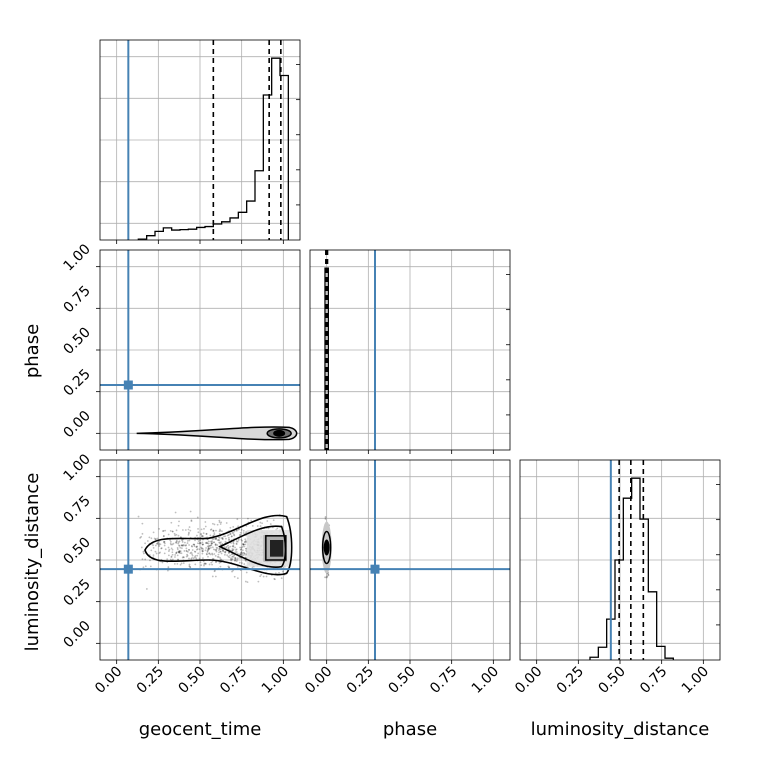  I want to click on histogram-geocent_time, so click(213, 148).